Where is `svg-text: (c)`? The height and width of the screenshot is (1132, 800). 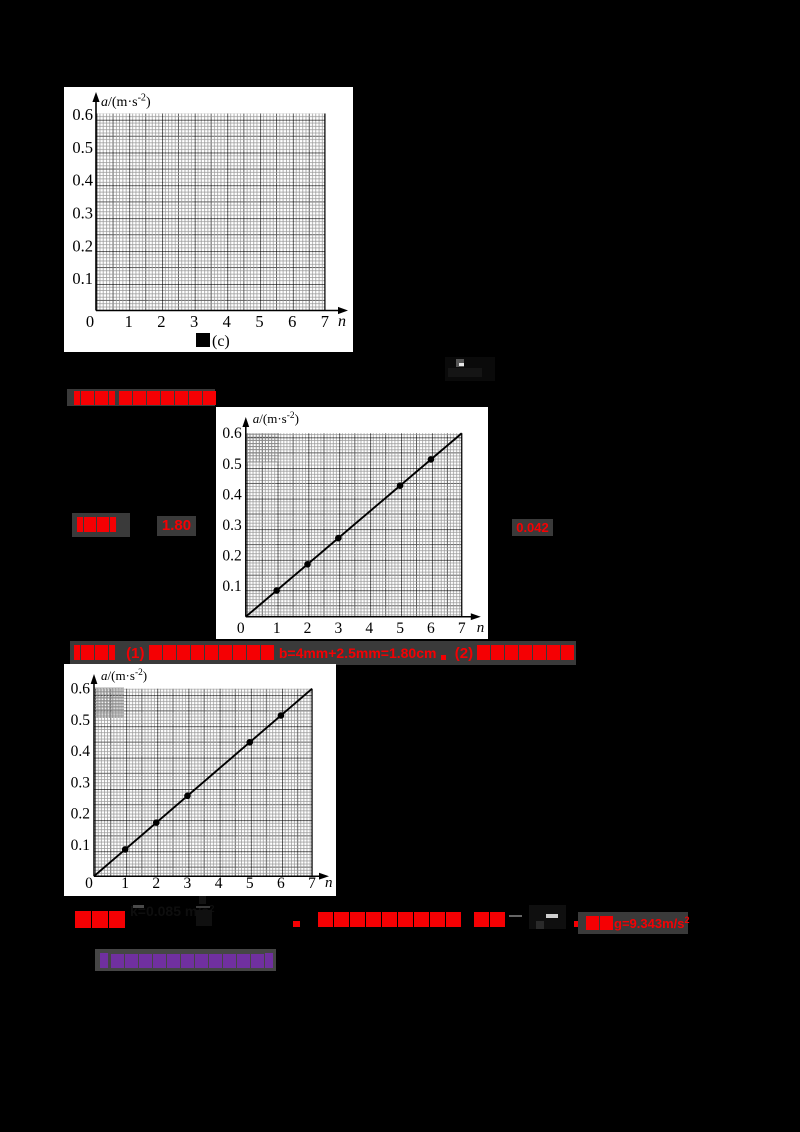
svg-text: (c) is located at coordinates (221, 341).